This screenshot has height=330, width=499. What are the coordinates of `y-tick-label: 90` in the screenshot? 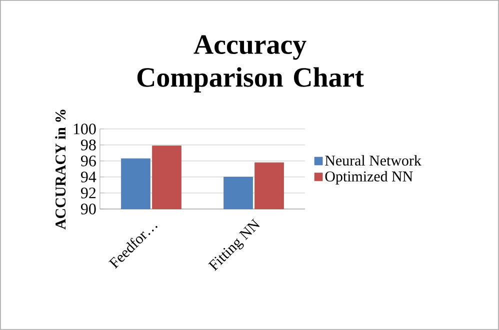 It's located at (88, 209).